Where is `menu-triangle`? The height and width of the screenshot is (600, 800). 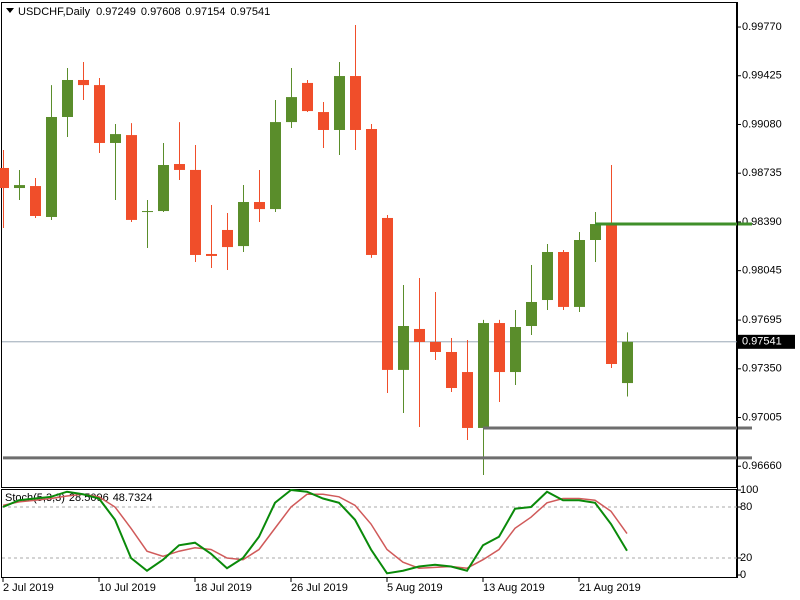 menu-triangle is located at coordinates (10, 10).